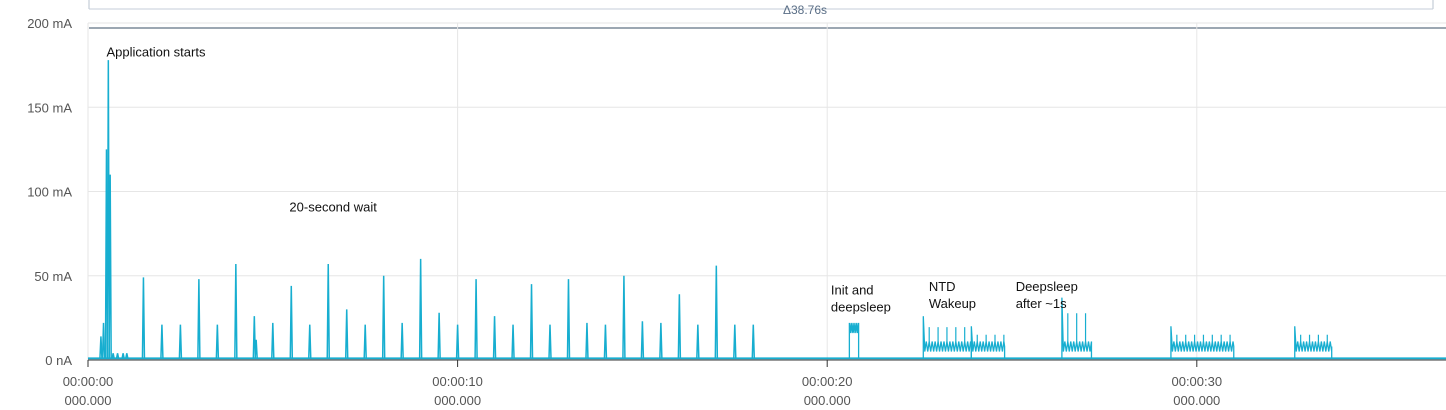  What do you see at coordinates (852, 289) in the screenshot?
I see `annotation-text: Init and` at bounding box center [852, 289].